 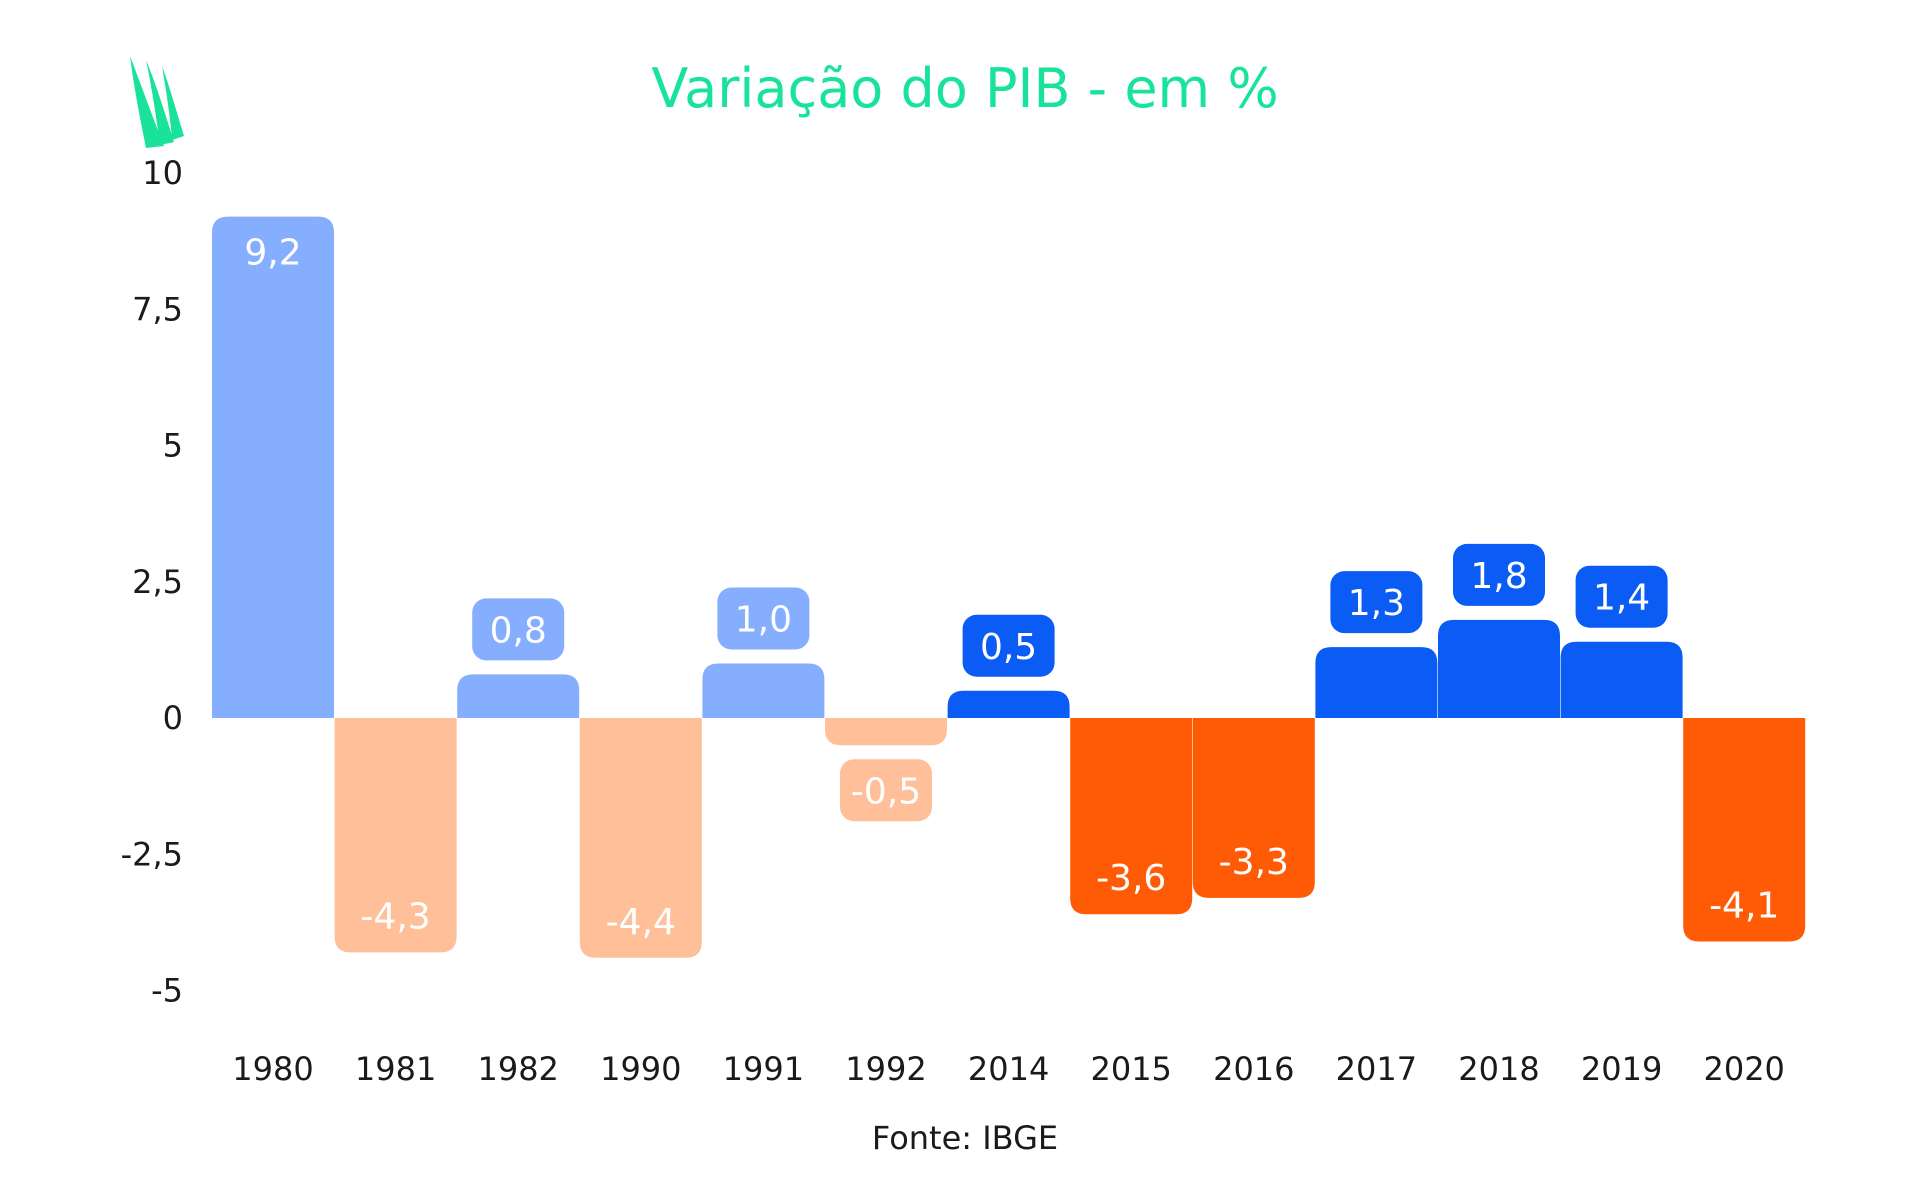 I want to click on bar-2019, so click(x=1621, y=679).